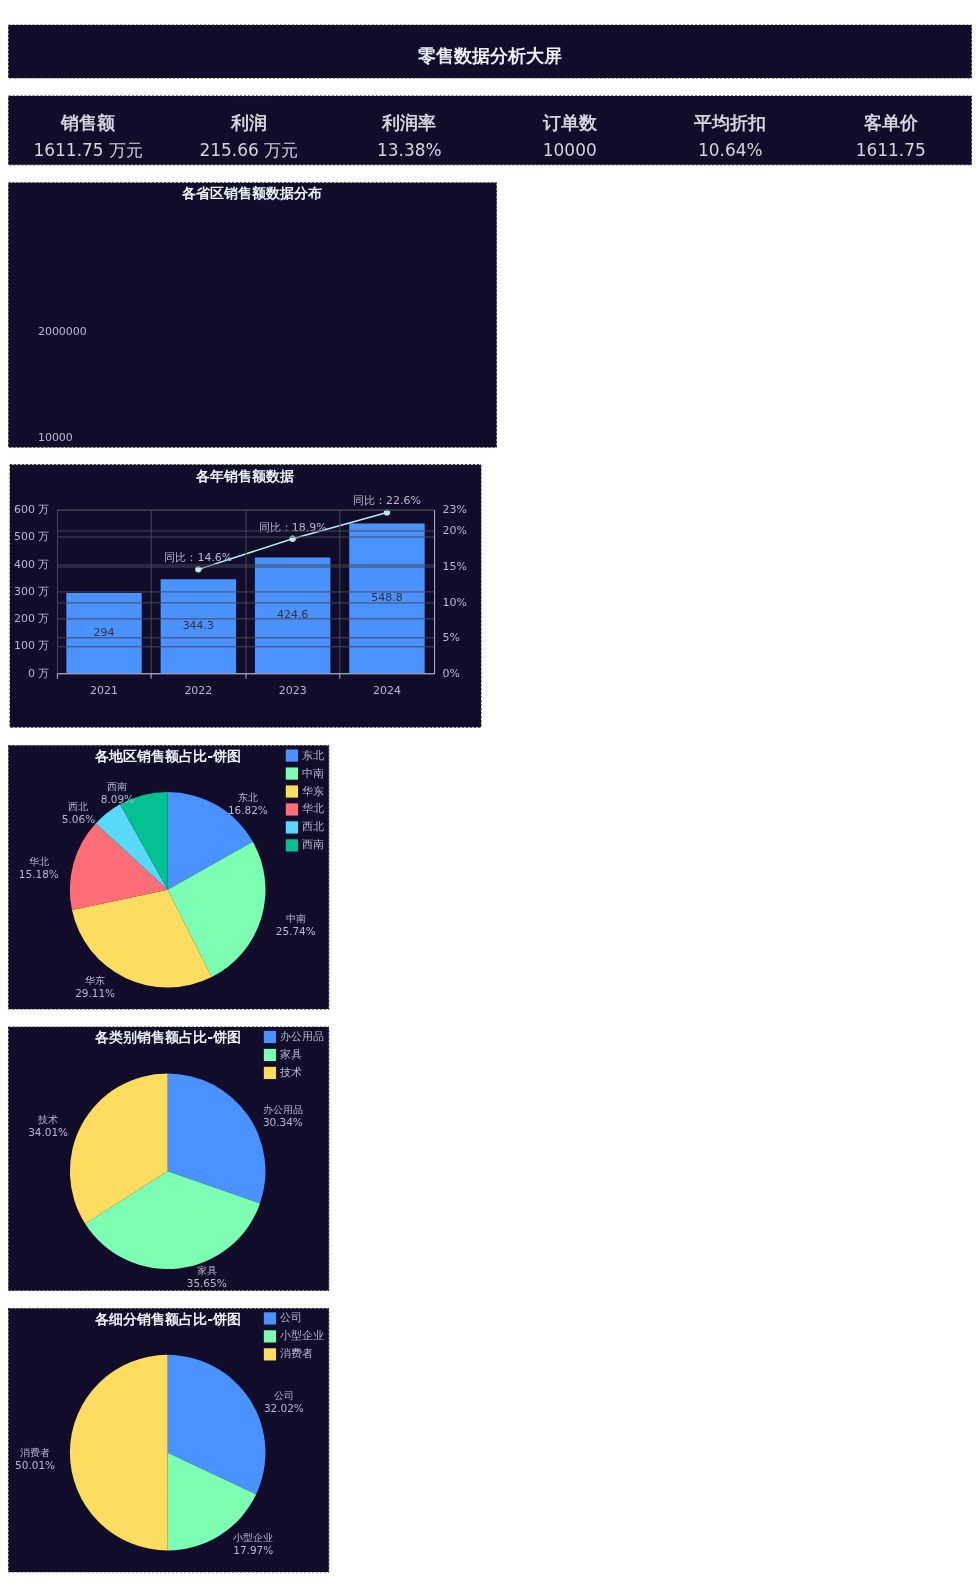 This screenshot has height=1589, width=980. Describe the element at coordinates (38, 873) in the screenshot. I see `data-label: 15.18%` at that location.